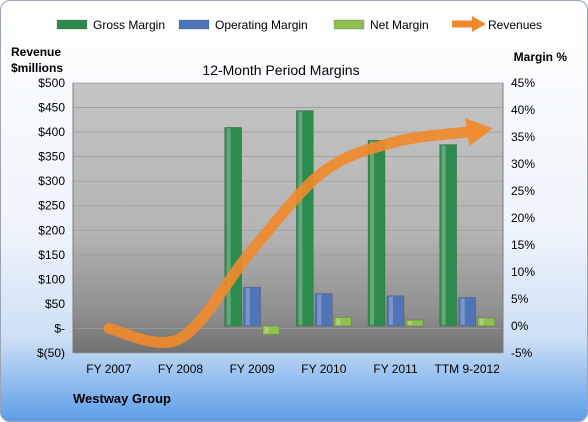 The image size is (588, 422). Describe the element at coordinates (51, 230) in the screenshot. I see `left-tick-label: $200` at that location.